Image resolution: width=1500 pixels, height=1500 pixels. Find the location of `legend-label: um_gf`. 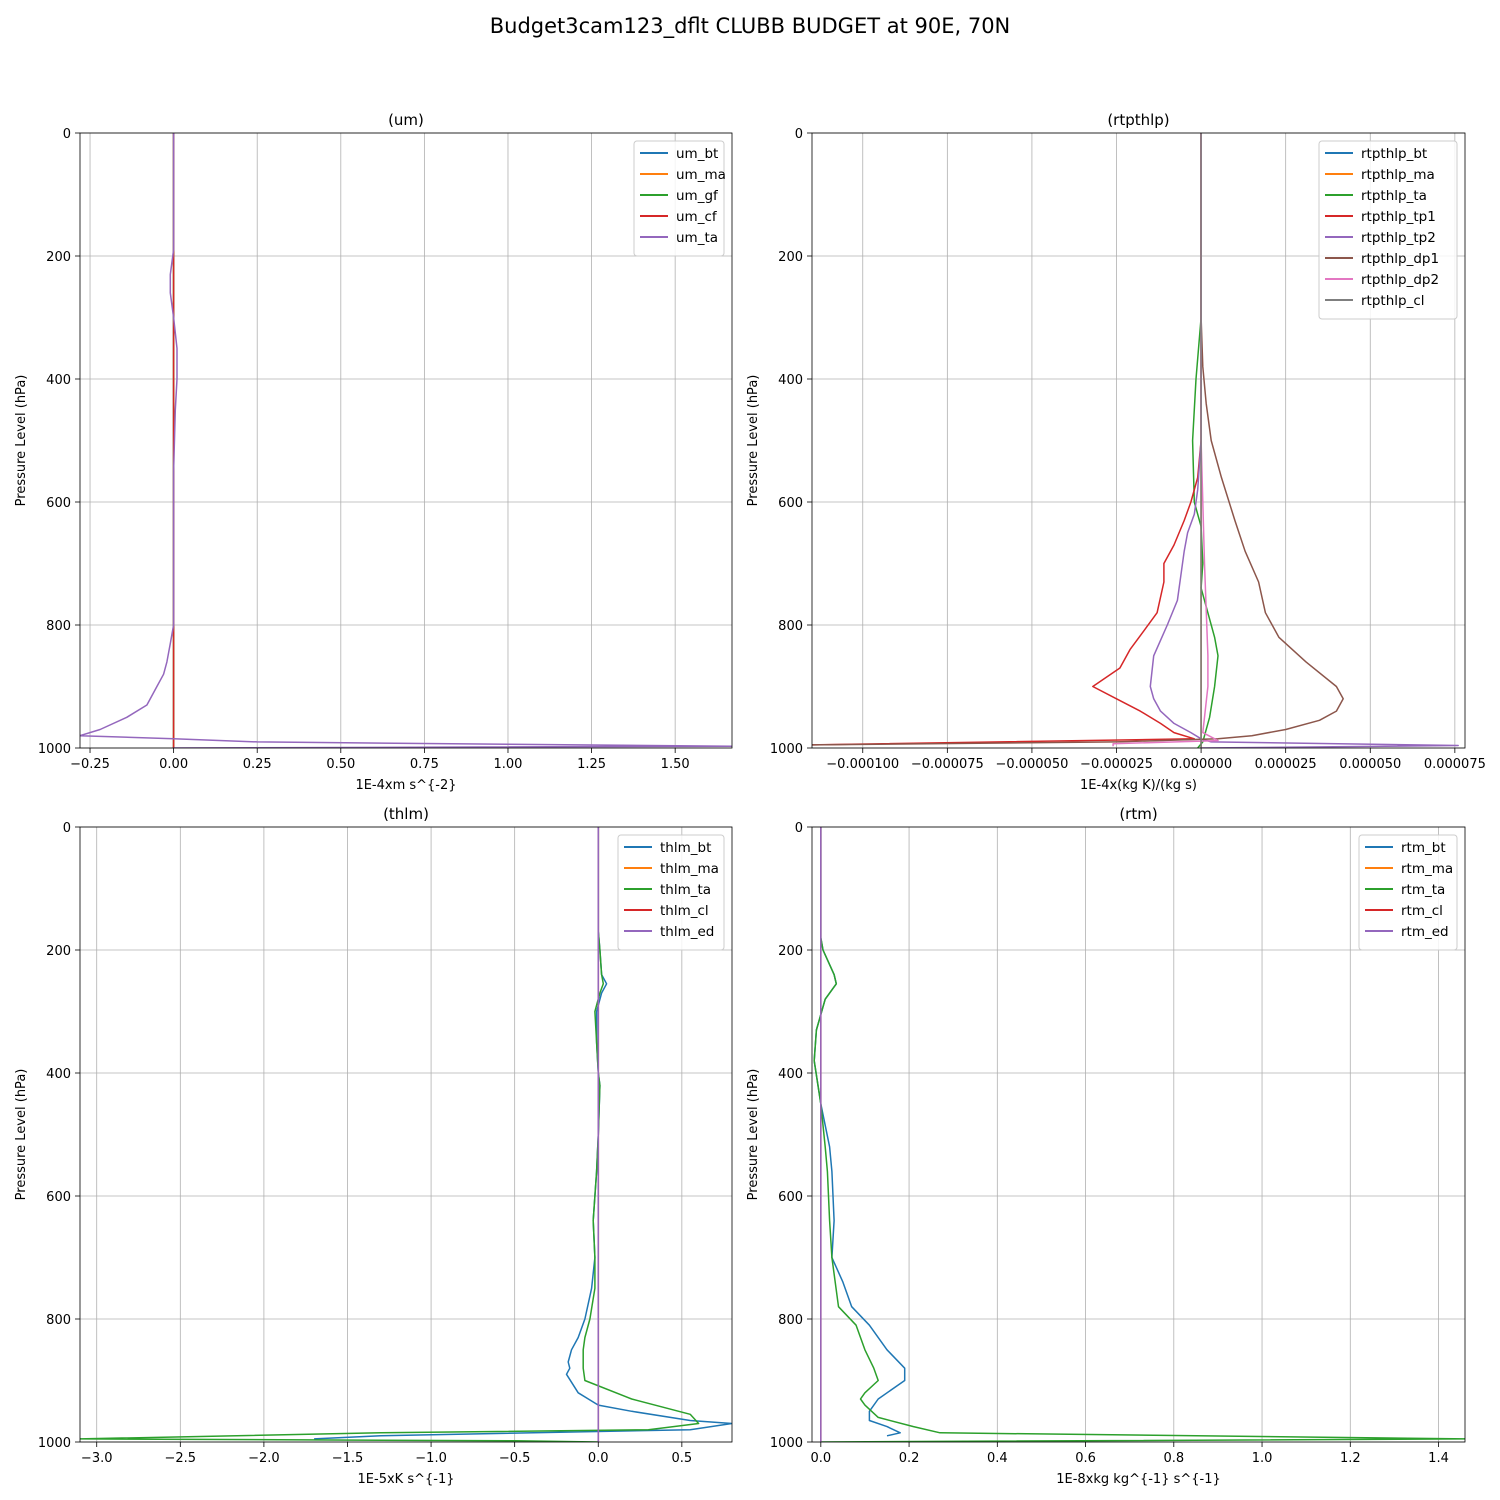

legend-label: um_gf is located at coordinates (697, 196).